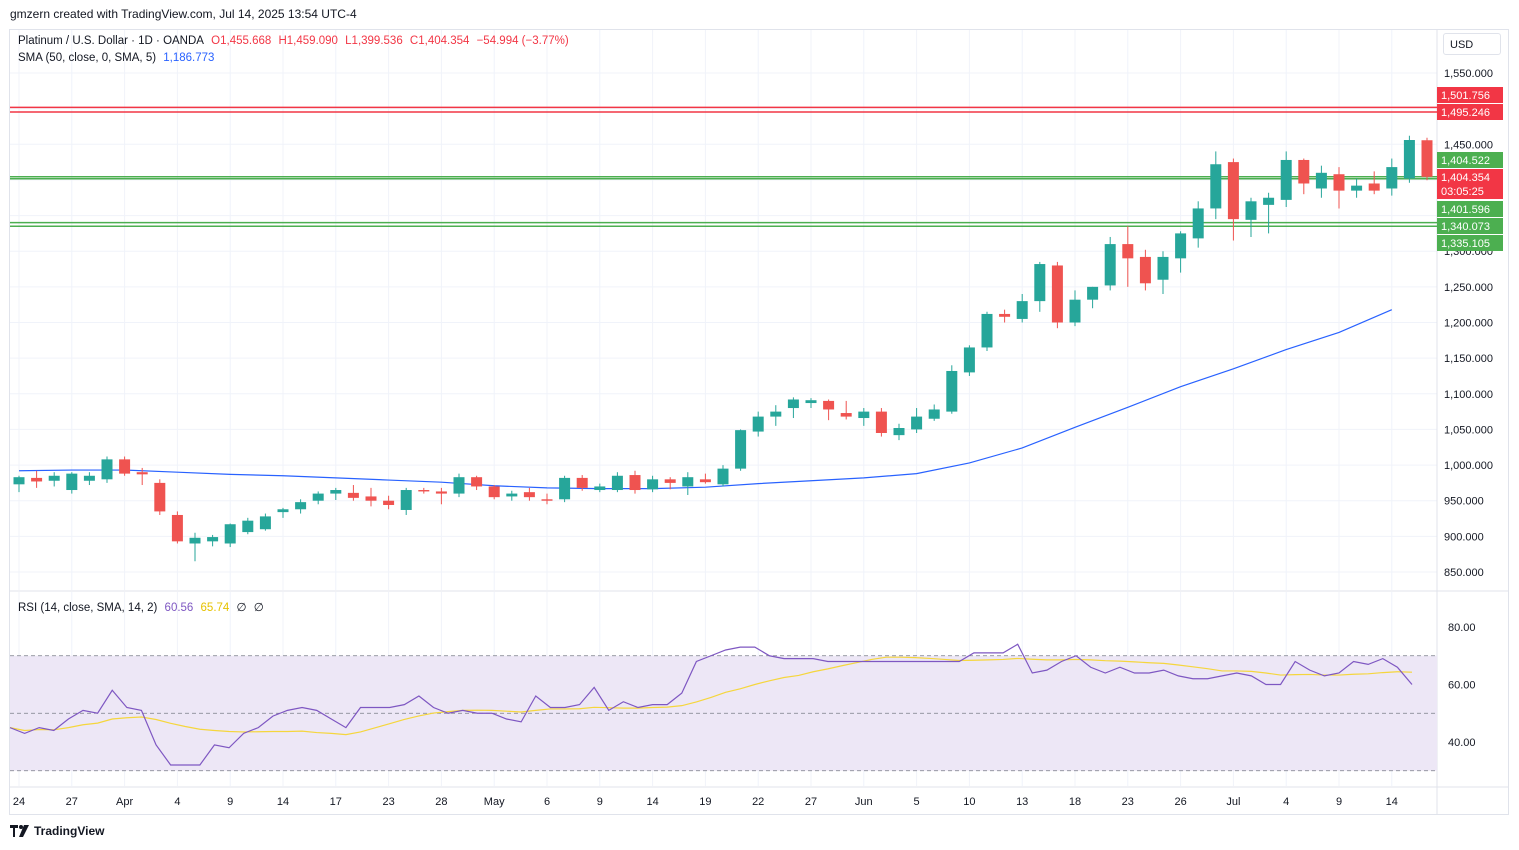 This screenshot has width=1519, height=850. What do you see at coordinates (1180, 802) in the screenshot?
I see `time-tick-label: 26` at bounding box center [1180, 802].